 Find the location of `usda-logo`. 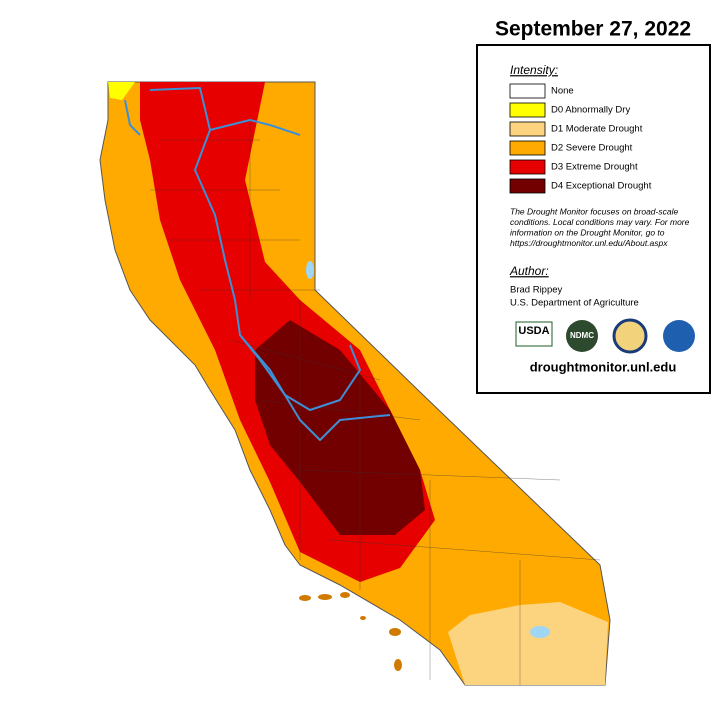

usda-logo is located at coordinates (534, 334).